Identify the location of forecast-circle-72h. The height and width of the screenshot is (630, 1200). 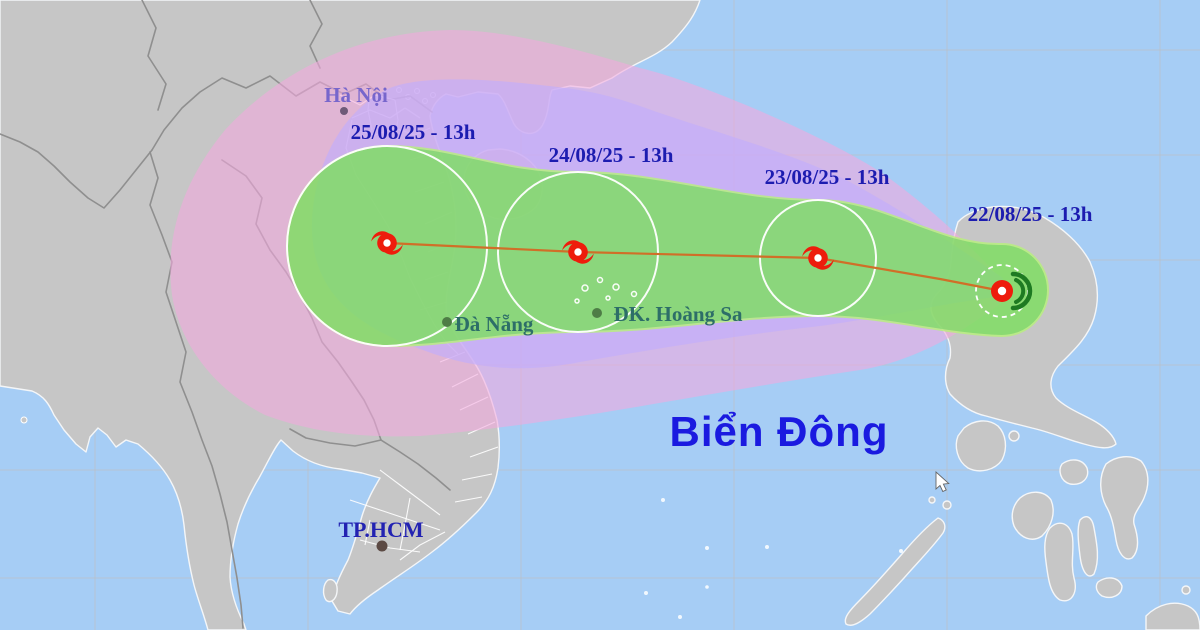
(387, 246).